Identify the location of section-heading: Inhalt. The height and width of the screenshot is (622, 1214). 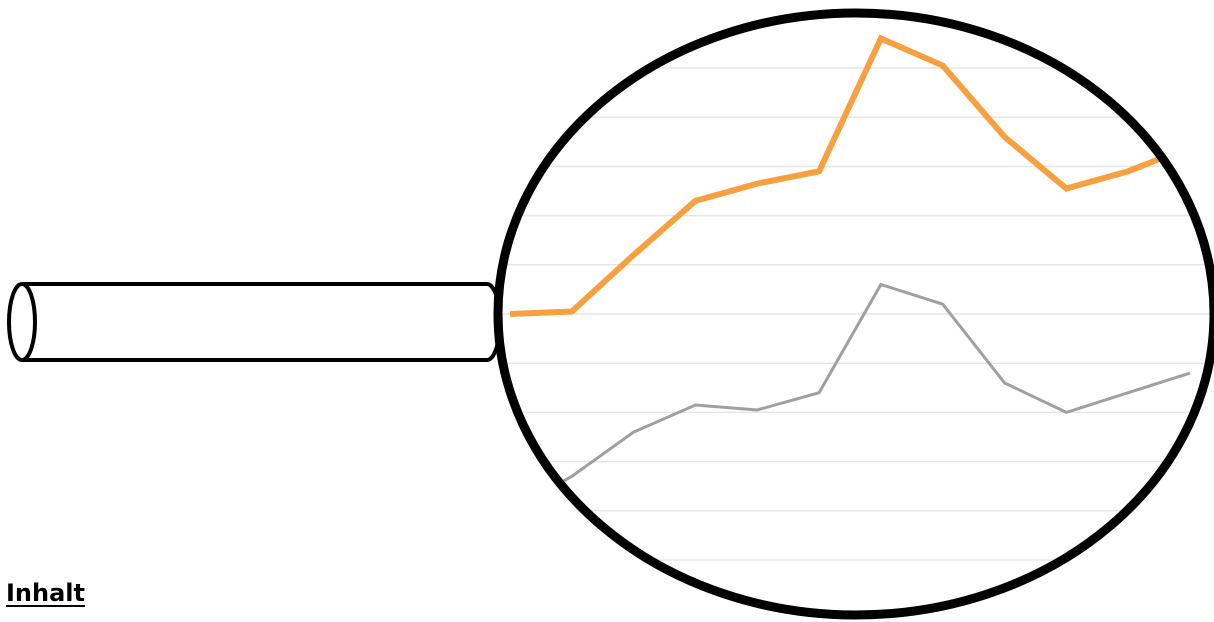
(45, 593).